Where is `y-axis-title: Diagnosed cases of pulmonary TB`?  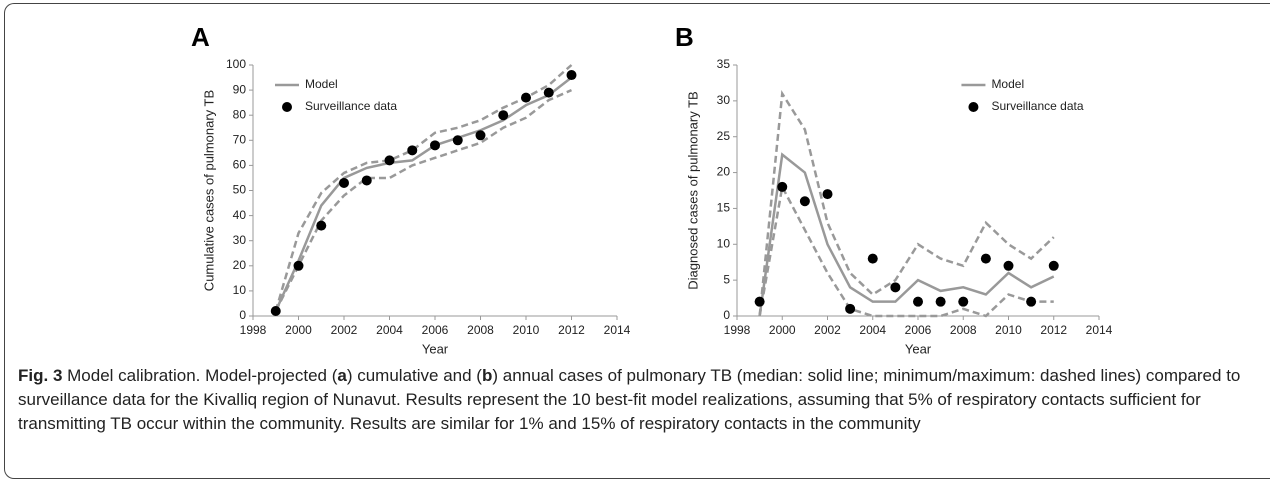
y-axis-title: Diagnosed cases of pulmonary TB is located at coordinates (692, 190).